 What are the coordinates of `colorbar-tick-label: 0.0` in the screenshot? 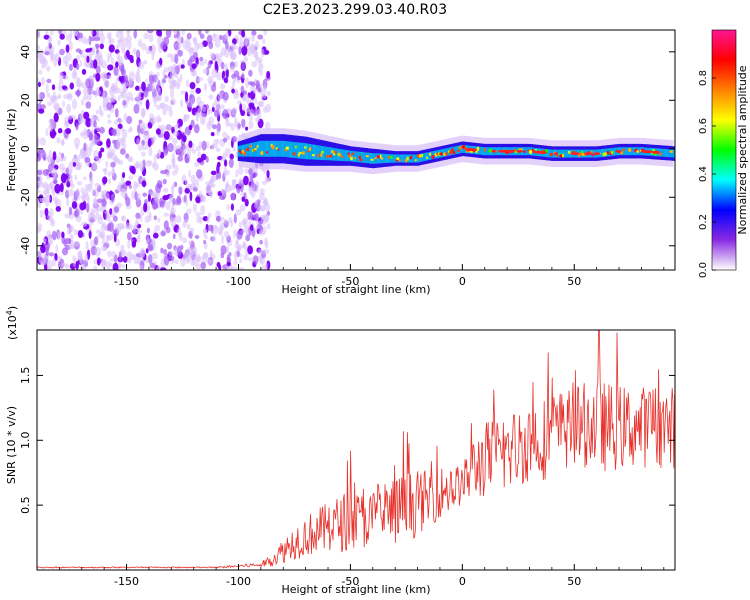 It's located at (703, 270).